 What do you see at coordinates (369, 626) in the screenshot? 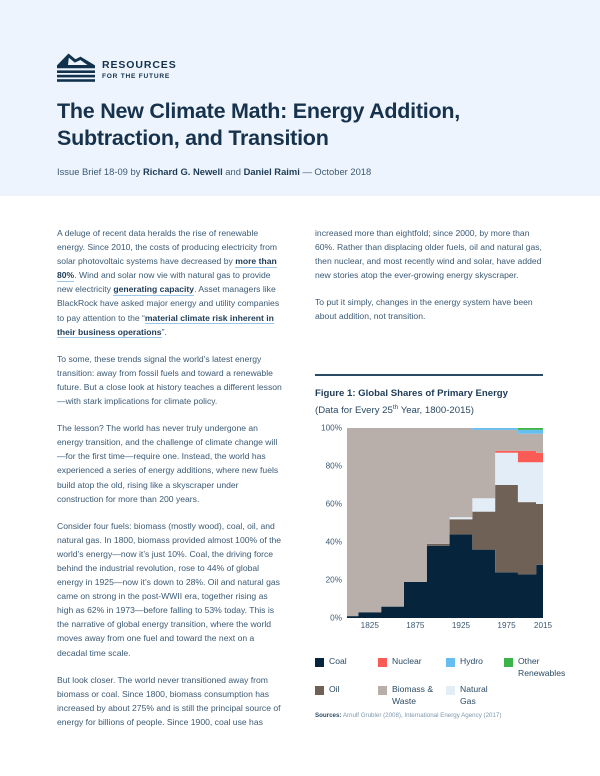
I see `x-axis-tick: 1825` at bounding box center [369, 626].